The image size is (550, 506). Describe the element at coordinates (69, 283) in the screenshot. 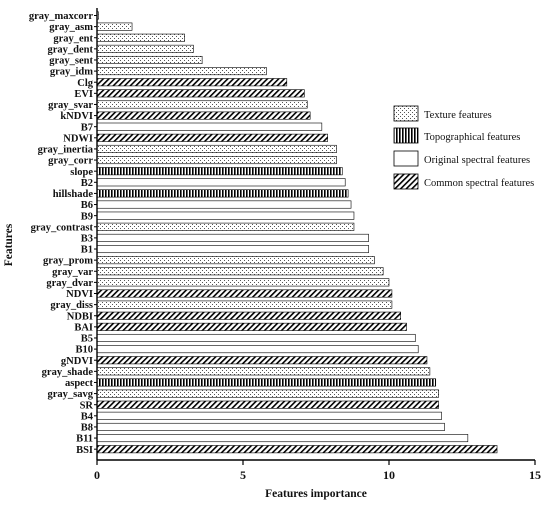

I see `category-label-gray_dvar: gray_dvar` at that location.